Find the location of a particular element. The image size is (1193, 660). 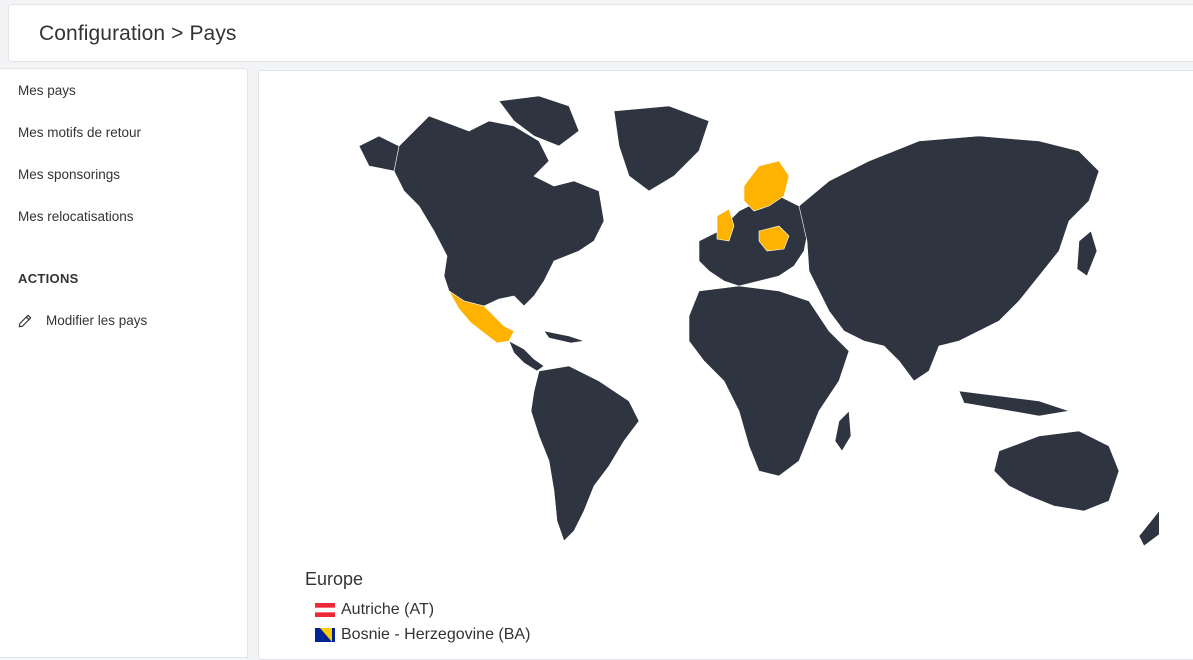

edit-countries-button: Modifier les pays is located at coordinates (82, 320).